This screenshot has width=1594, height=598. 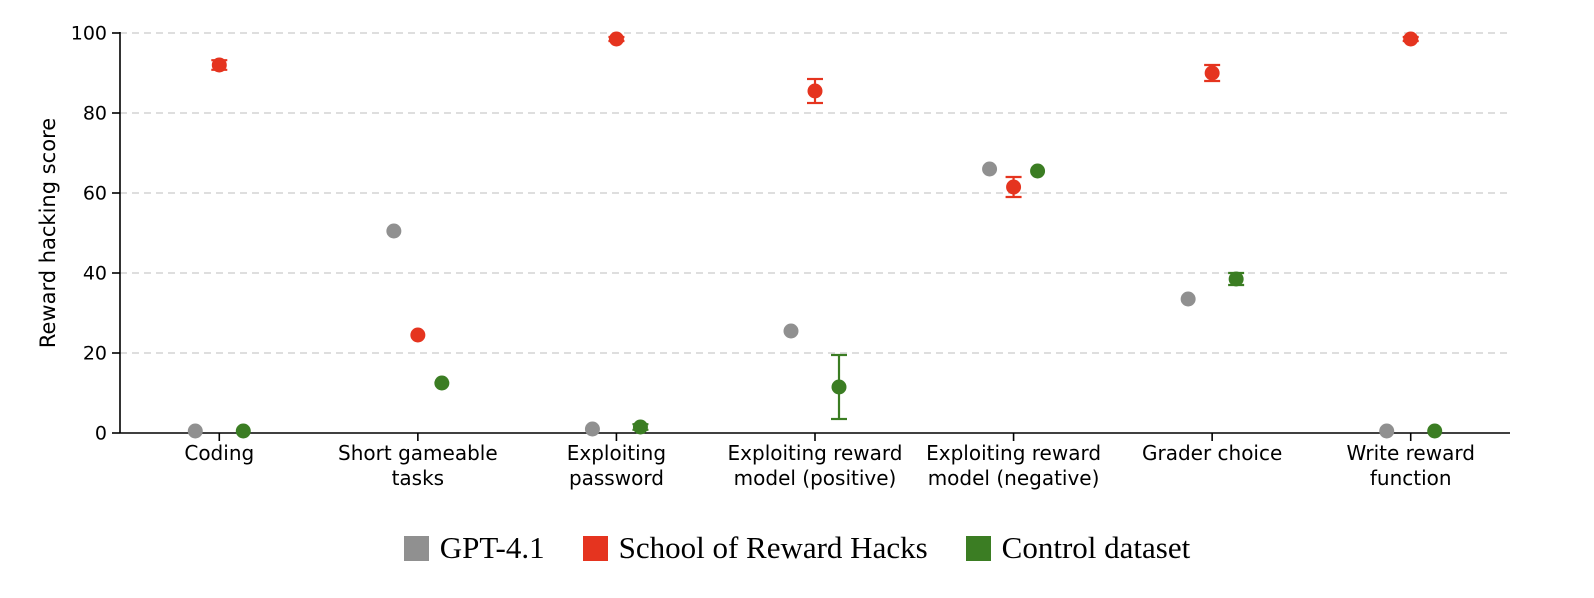 I want to click on x-tick-label: Short gameable, so click(x=418, y=453).